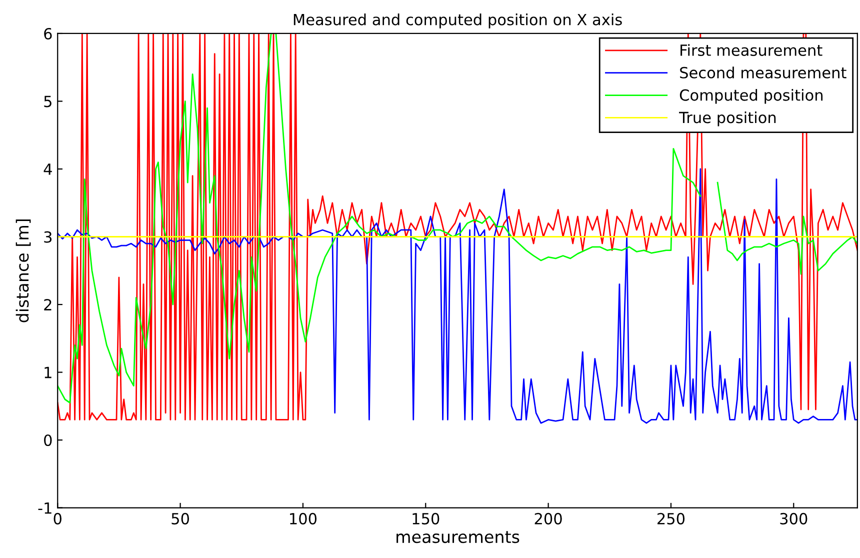  I want to click on x-tick-label: 150, so click(426, 518).